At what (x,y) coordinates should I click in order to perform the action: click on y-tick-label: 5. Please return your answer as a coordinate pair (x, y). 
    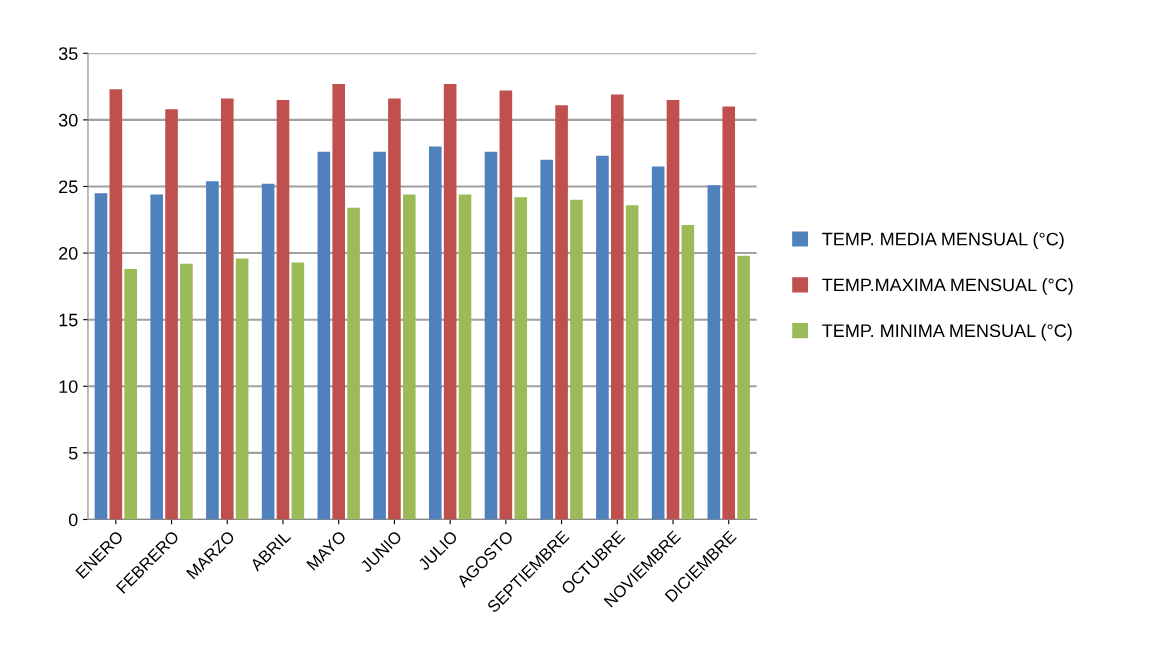
    Looking at the image, I should click on (73, 453).